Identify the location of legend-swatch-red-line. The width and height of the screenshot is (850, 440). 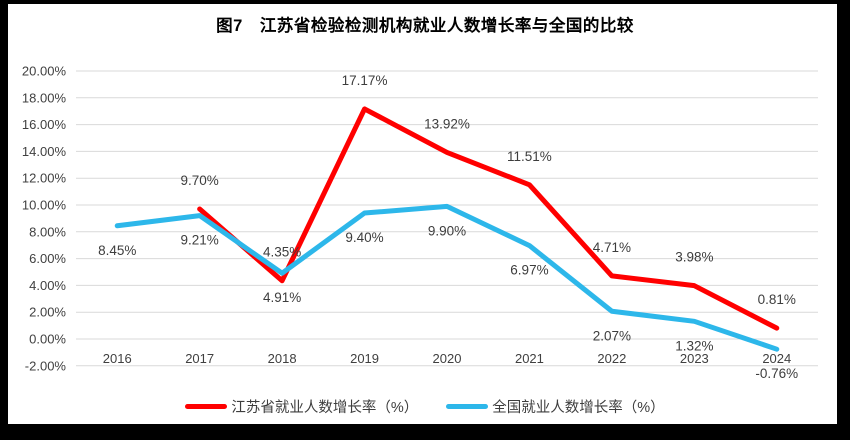
(206, 406).